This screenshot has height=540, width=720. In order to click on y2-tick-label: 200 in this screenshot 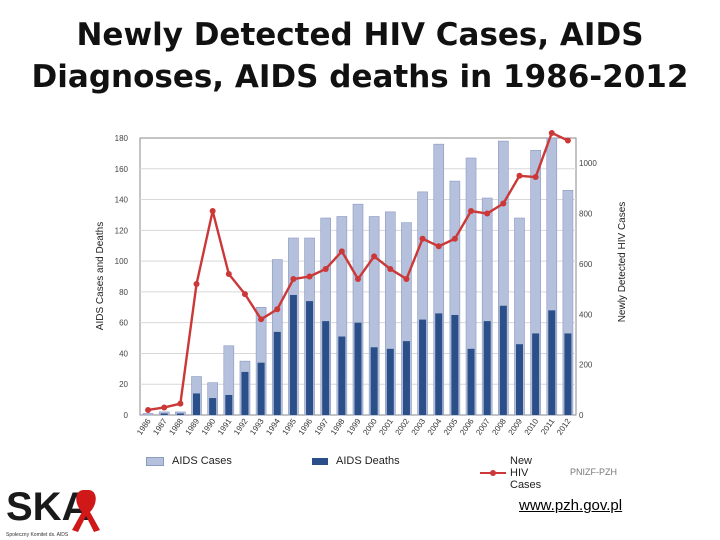, I will do `click(586, 365)`.